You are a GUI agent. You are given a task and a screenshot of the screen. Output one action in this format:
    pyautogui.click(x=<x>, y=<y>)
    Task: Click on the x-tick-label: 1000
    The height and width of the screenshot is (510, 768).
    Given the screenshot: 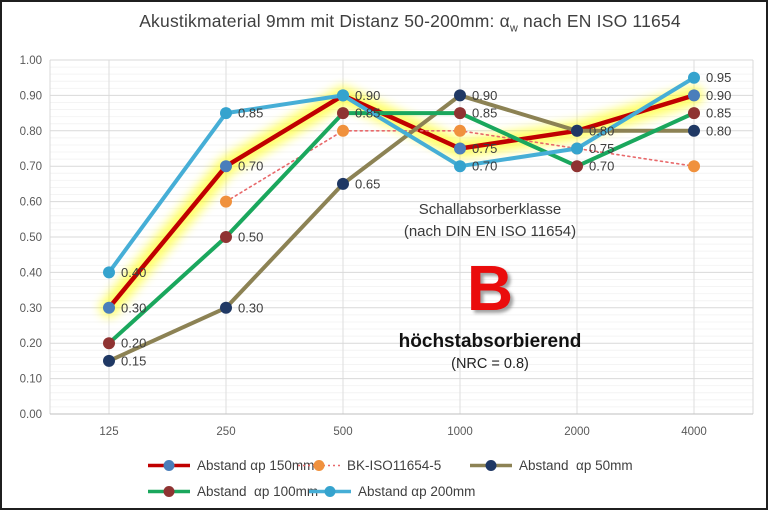 What is the action you would take?
    pyautogui.click(x=460, y=432)
    